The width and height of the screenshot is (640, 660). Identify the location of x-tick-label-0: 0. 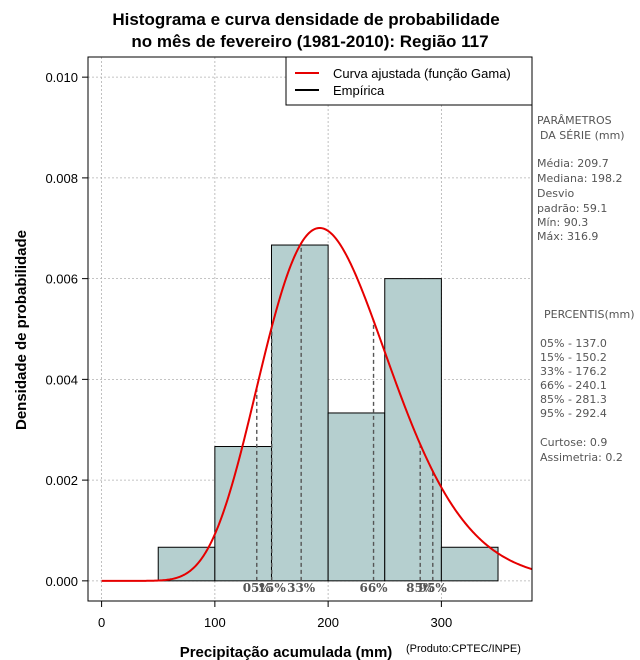
(101, 622).